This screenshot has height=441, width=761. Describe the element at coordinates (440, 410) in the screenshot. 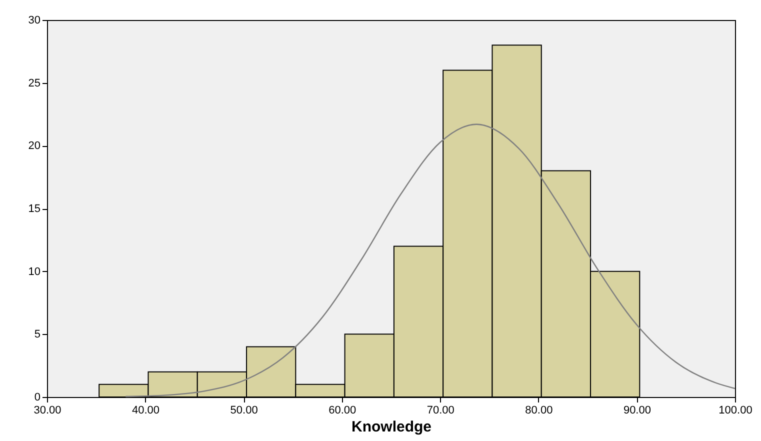

I see `x-tick-label: 70.00` at that location.